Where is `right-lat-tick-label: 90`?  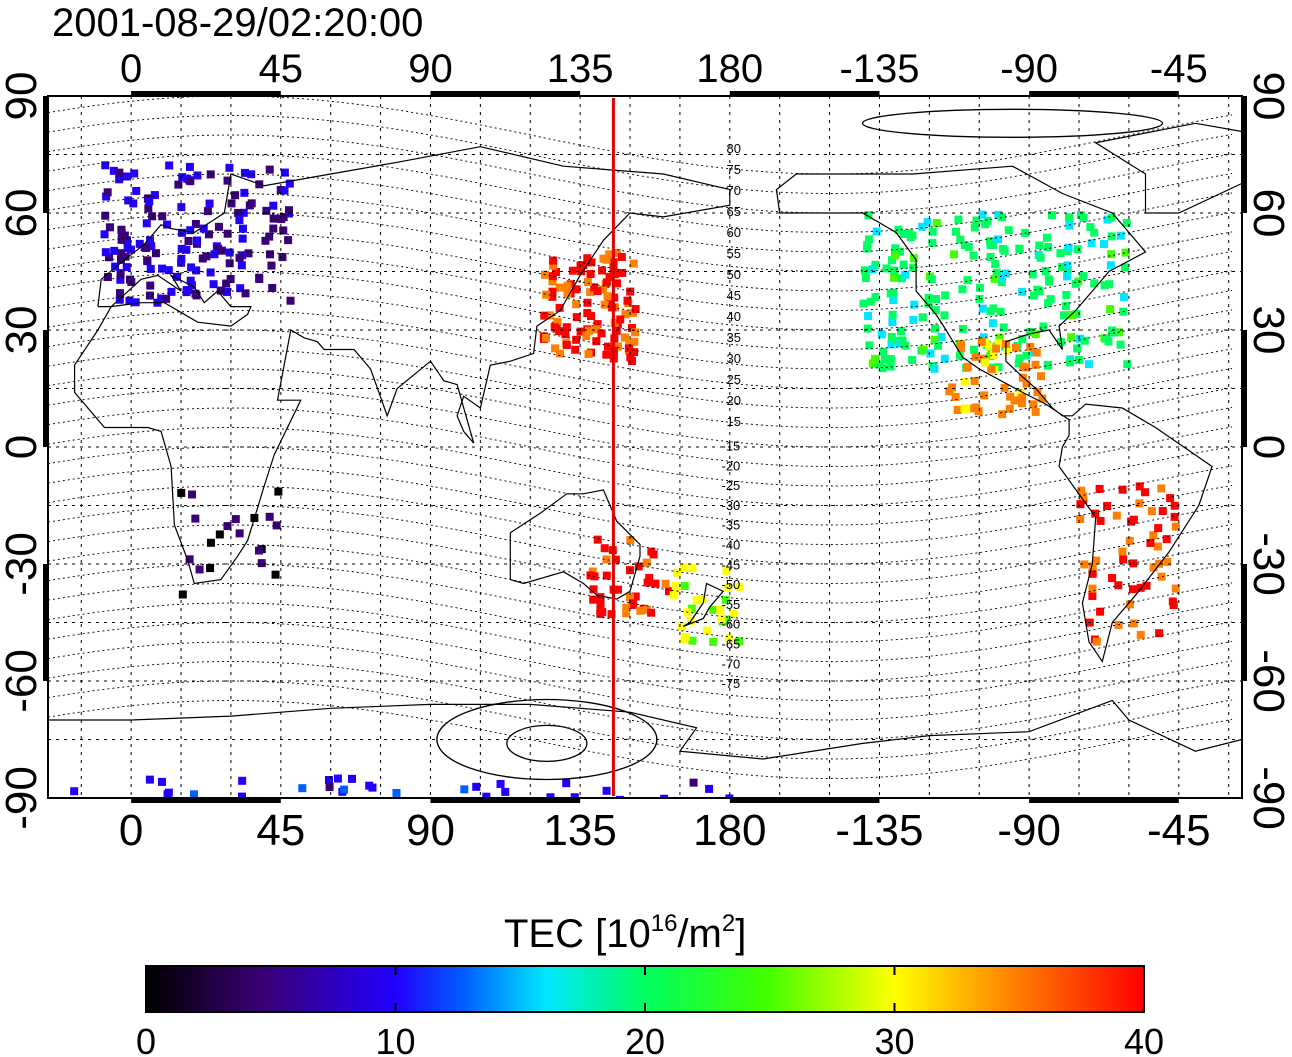 right-lat-tick-label: 90 is located at coordinates (1268, 96).